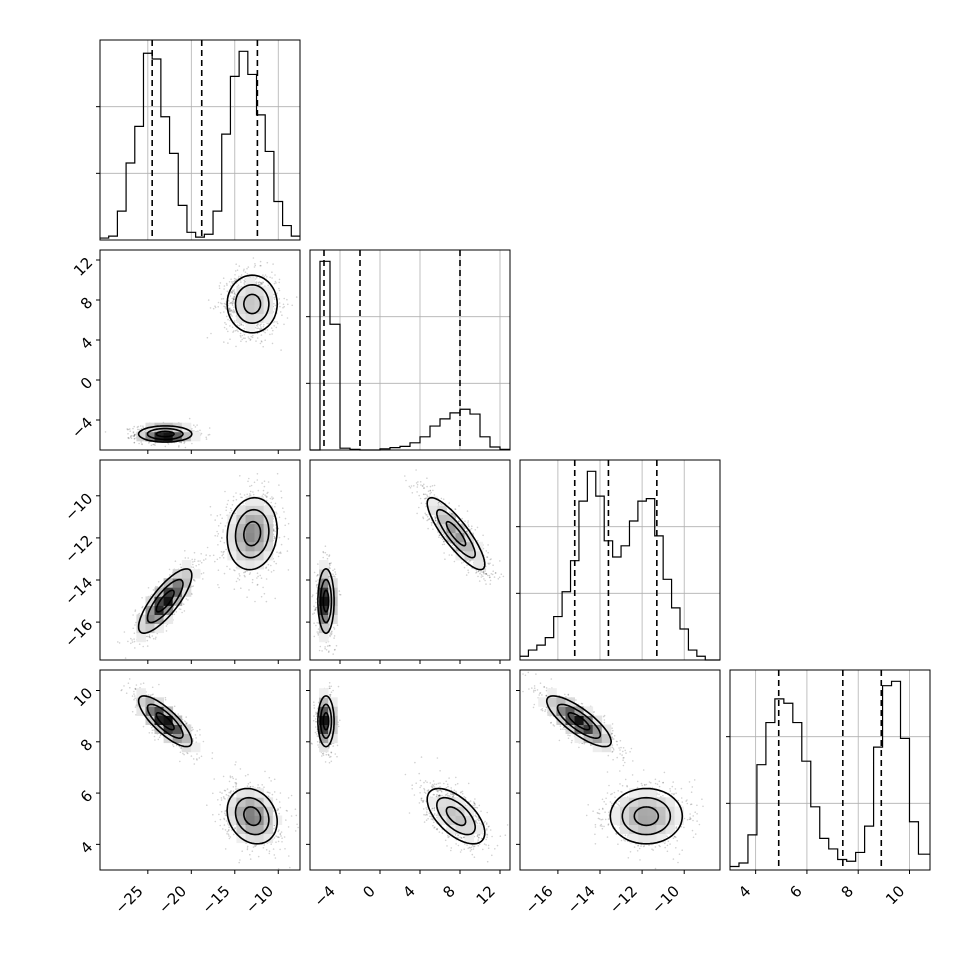 The width and height of the screenshot is (970, 970). Describe the element at coordinates (165, 434) in the screenshot. I see `contour-line` at that location.